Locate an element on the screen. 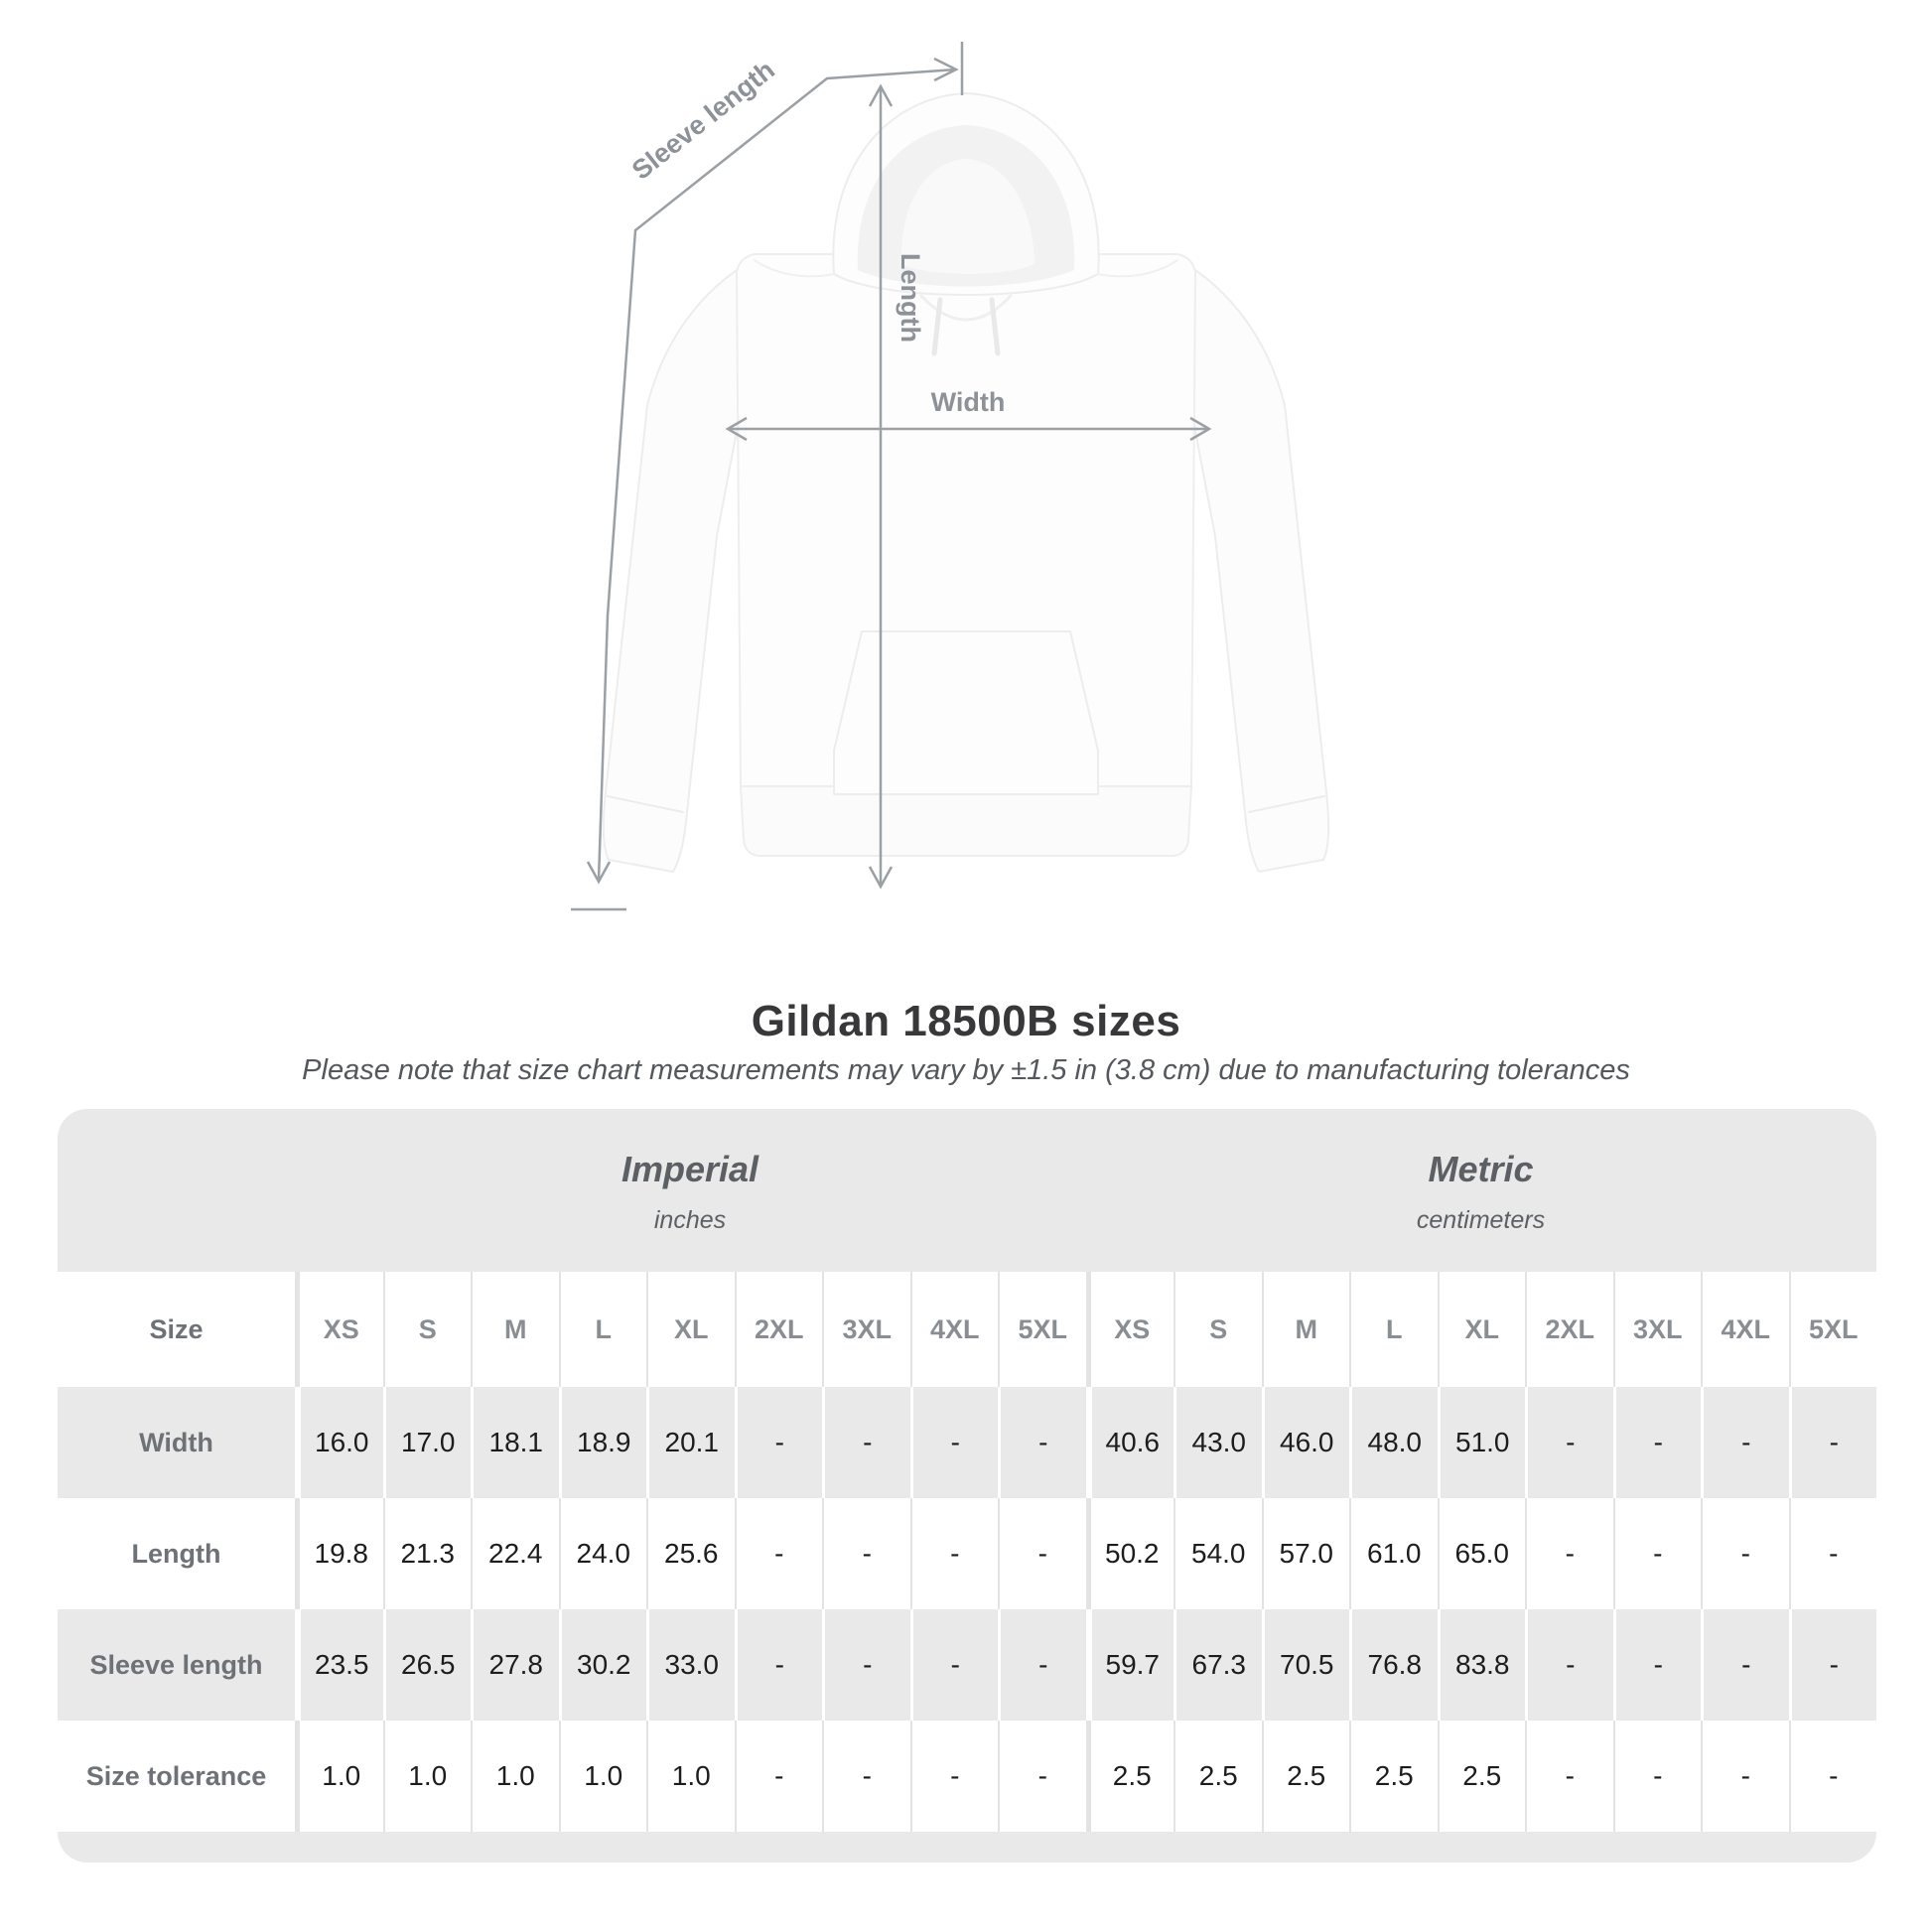 Image resolution: width=1932 pixels, height=1932 pixels. metric-value: 50.2 is located at coordinates (1129, 1554).